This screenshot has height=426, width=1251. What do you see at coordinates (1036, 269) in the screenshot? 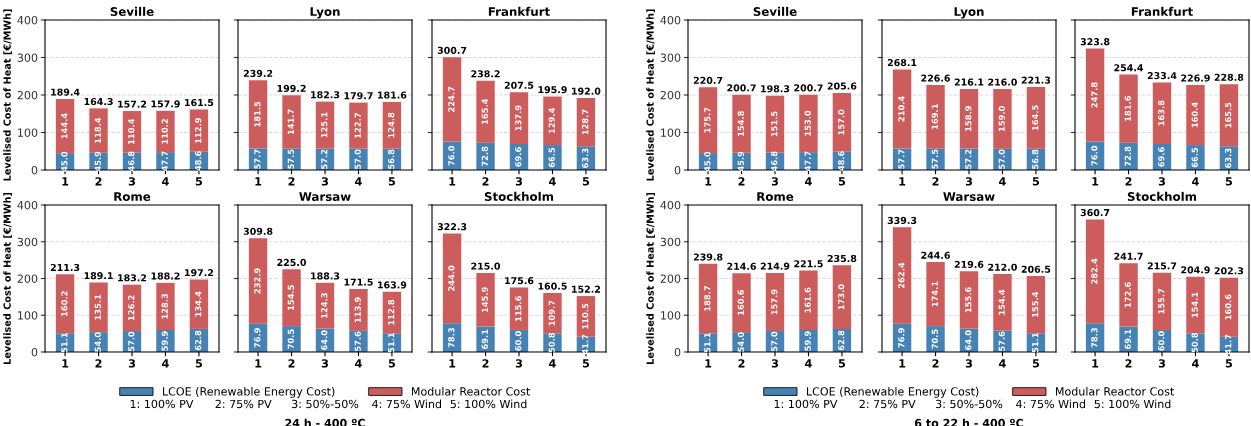
I see `total-label: 206.5` at bounding box center [1036, 269].